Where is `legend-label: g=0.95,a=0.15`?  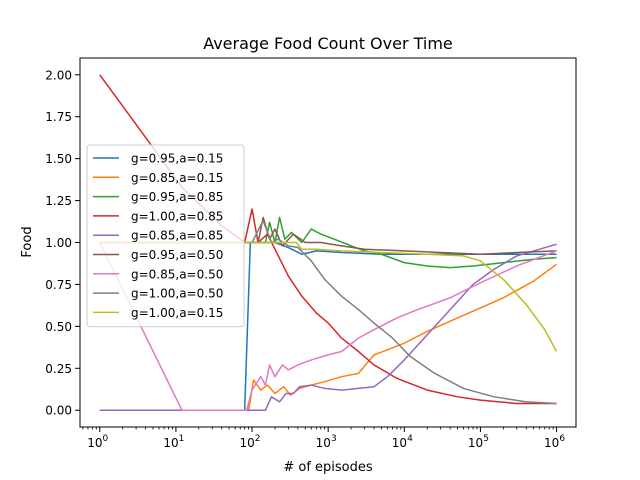
legend-label: g=0.95,a=0.15 is located at coordinates (177, 159).